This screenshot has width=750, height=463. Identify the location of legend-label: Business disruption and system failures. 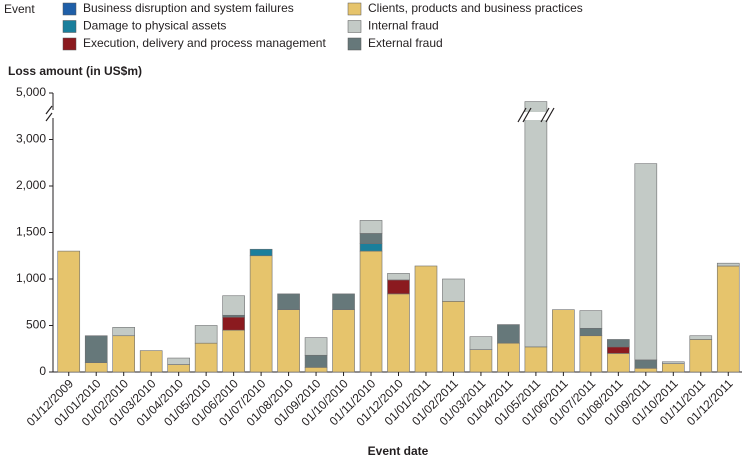
(188, 8).